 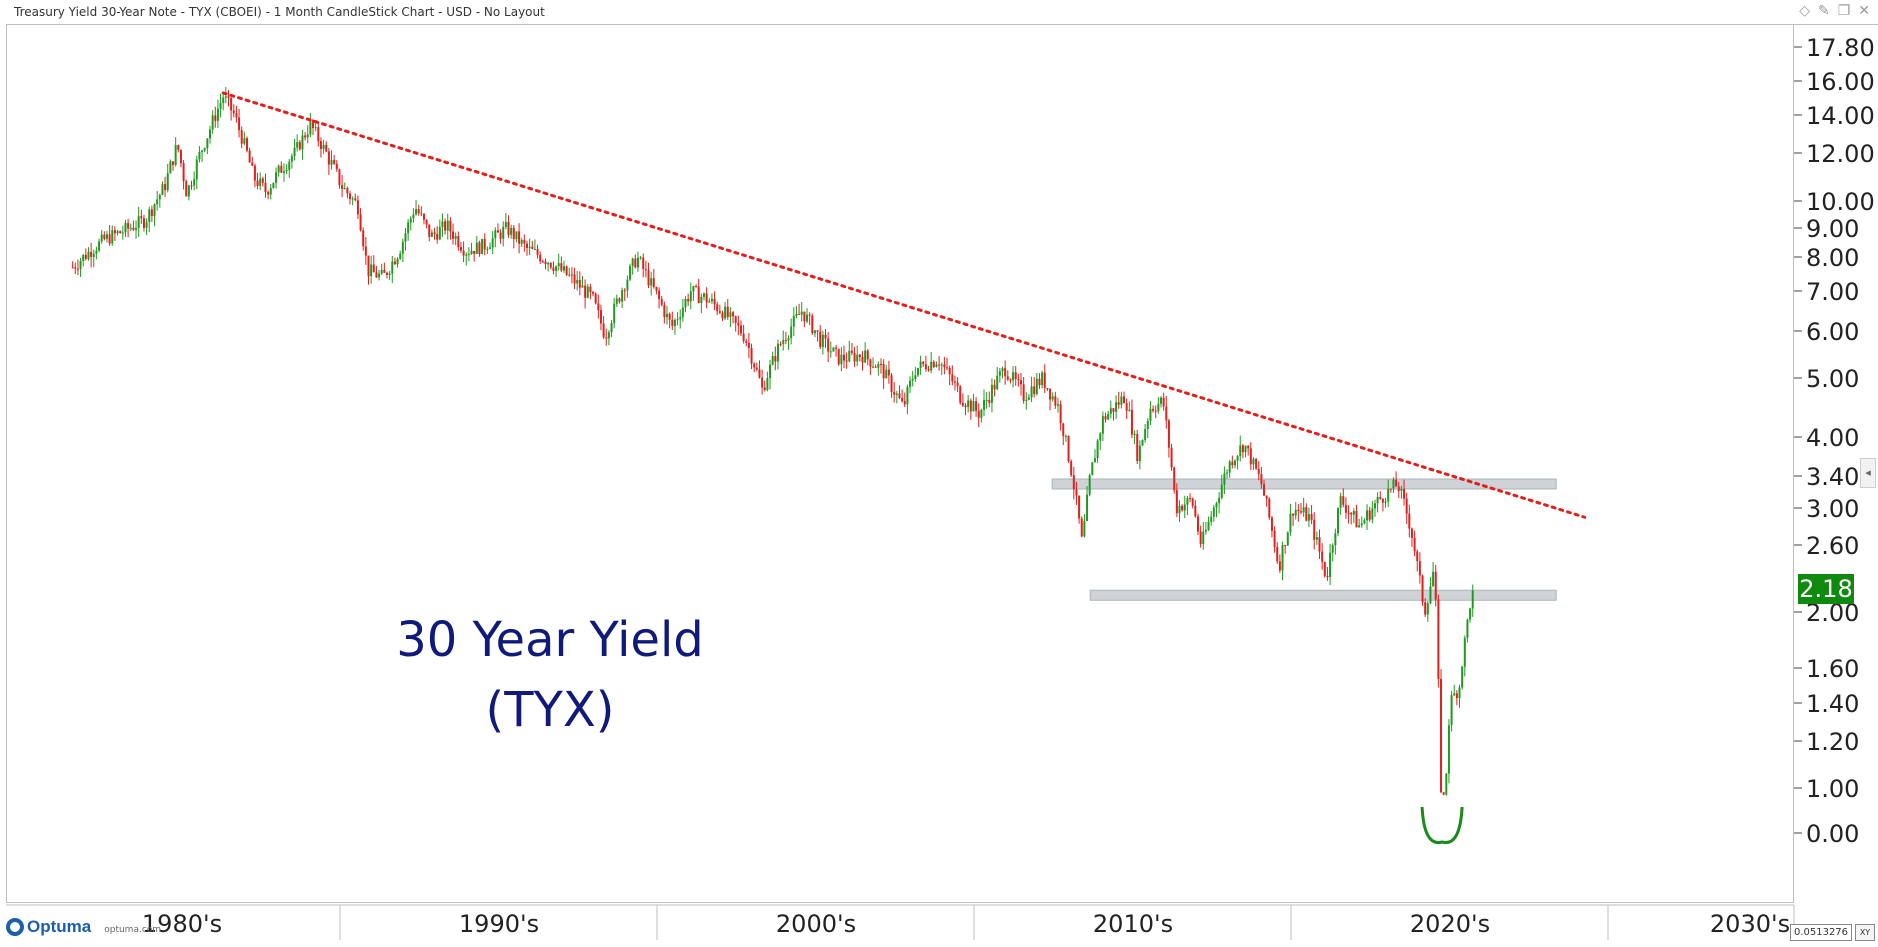 I want to click on diamond-icon: ◇, so click(x=1804, y=11).